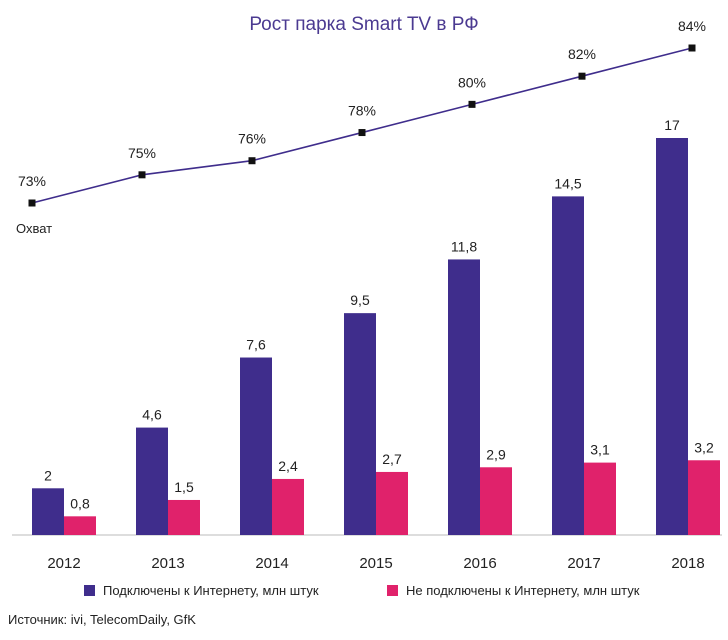 This screenshot has height=640, width=728. I want to click on coverage-point-2012, so click(32, 203).